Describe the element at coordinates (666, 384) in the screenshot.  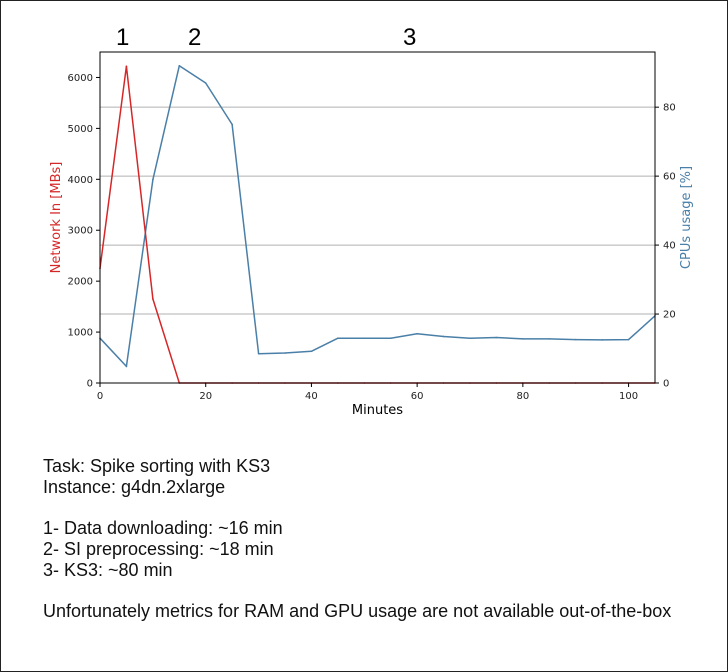
I see `right-y-tick-label: 0` at that location.